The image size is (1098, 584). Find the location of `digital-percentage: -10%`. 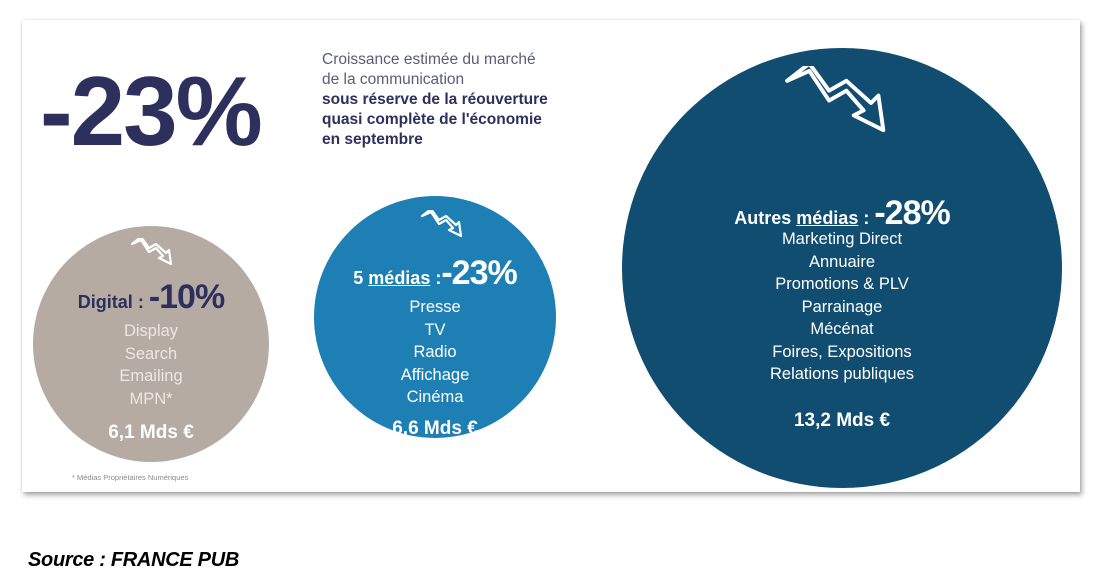

digital-percentage: -10% is located at coordinates (186, 297).